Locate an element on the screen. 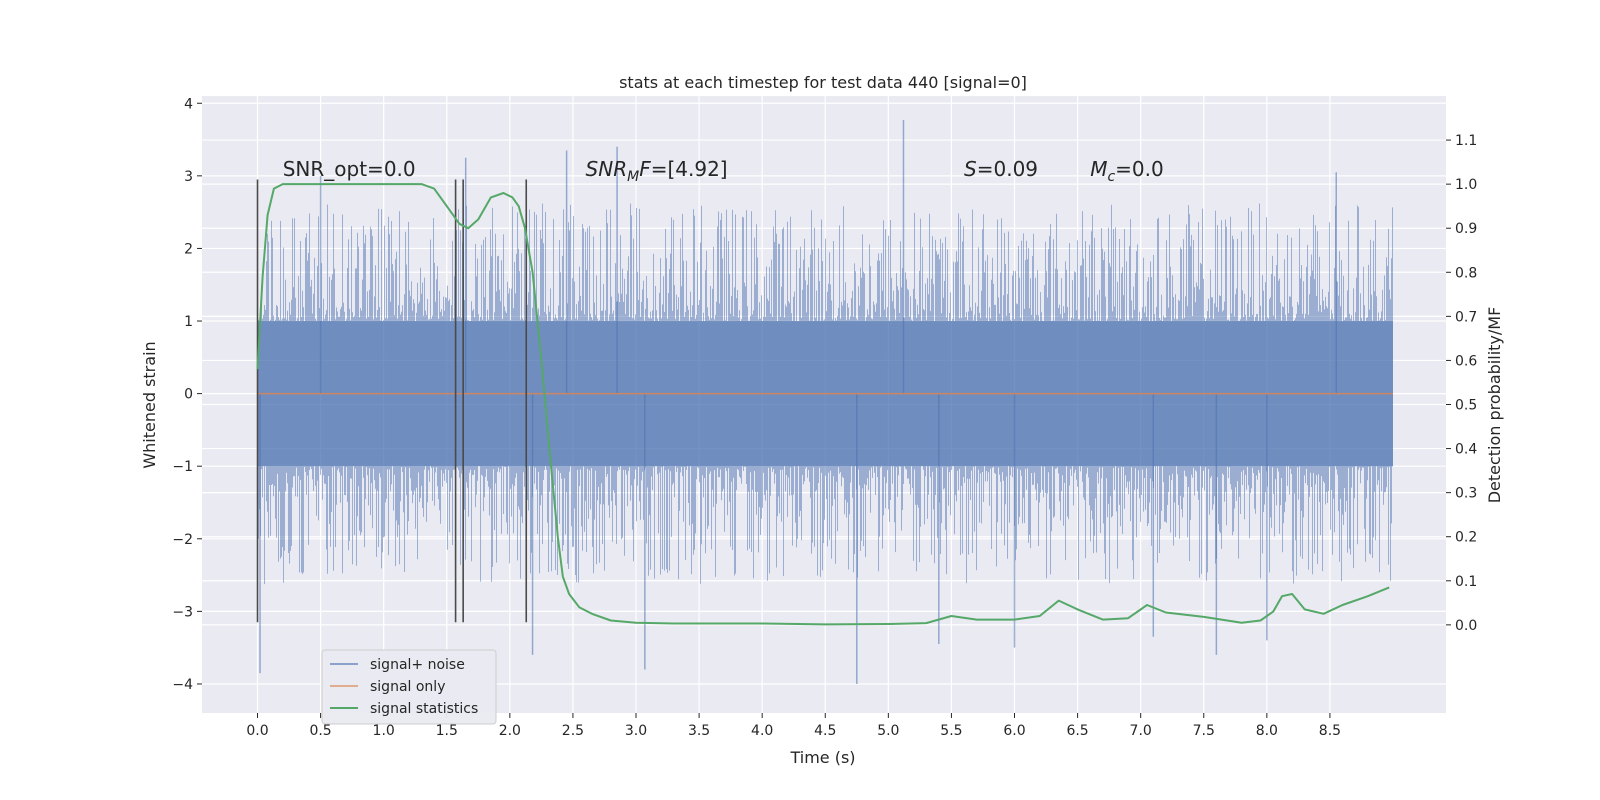  x-tick-label: 0.0 is located at coordinates (257, 731).